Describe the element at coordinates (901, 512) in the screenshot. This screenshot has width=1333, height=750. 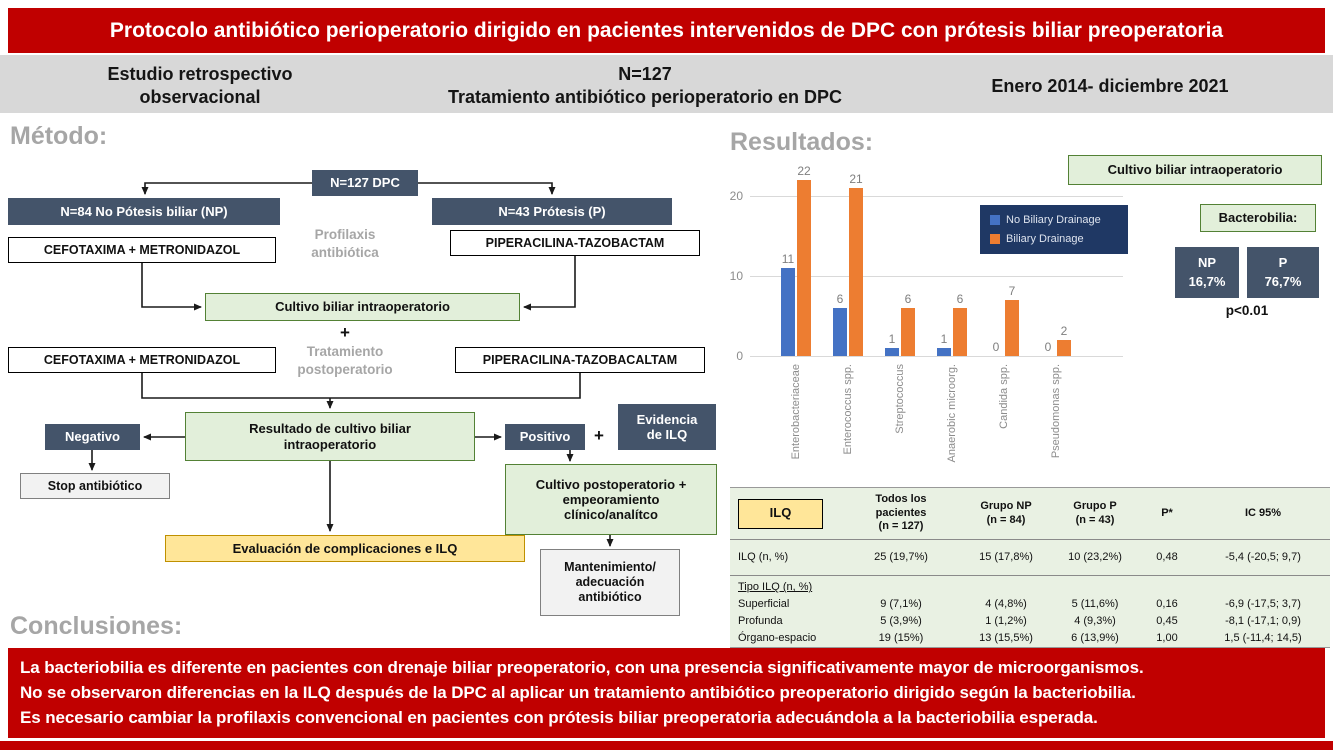
I see `table-header-cell: Todos los pacientes (n = 127)` at that location.